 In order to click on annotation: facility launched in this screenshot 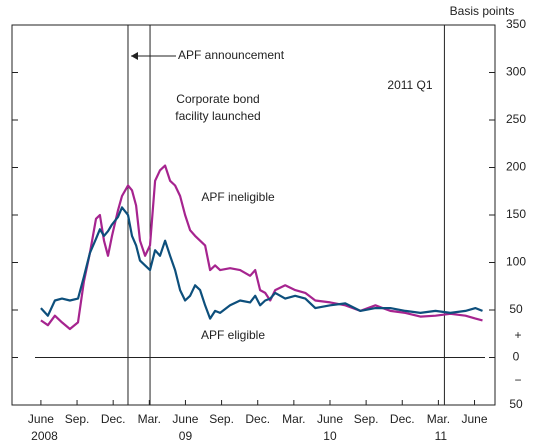, I will do `click(217, 116)`.